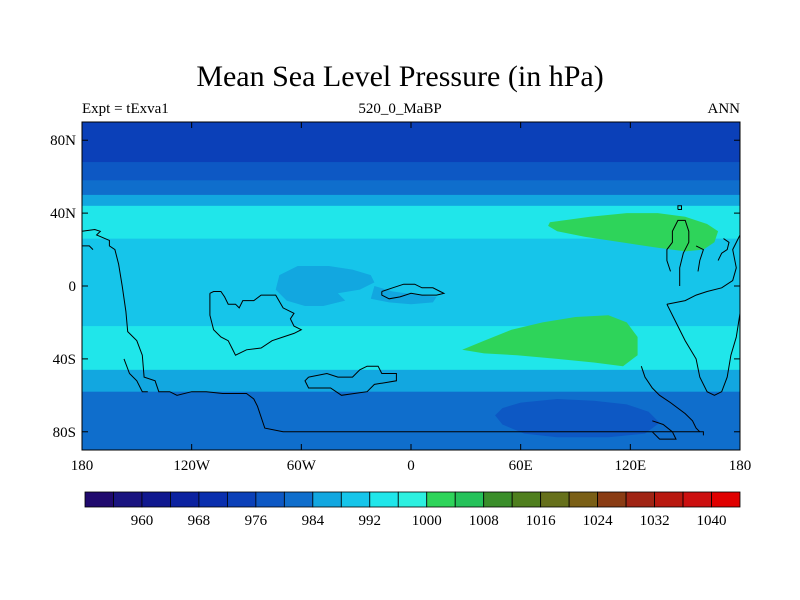 The width and height of the screenshot is (800, 600). Describe the element at coordinates (256, 521) in the screenshot. I see `colorbar-label-2: 976` at that location.